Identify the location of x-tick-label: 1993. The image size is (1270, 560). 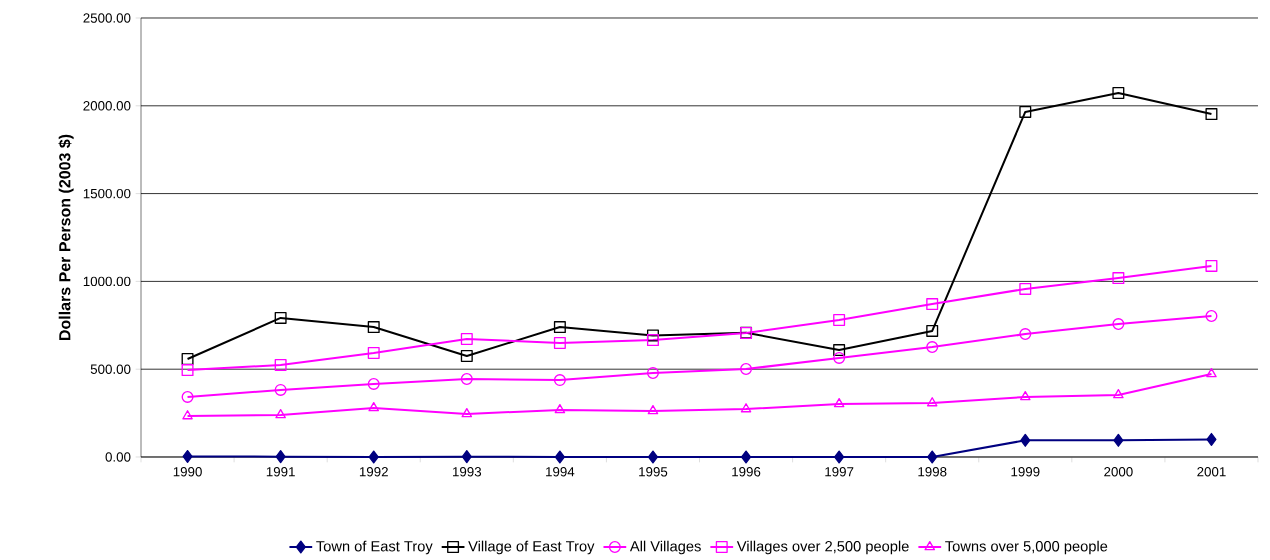
(467, 472).